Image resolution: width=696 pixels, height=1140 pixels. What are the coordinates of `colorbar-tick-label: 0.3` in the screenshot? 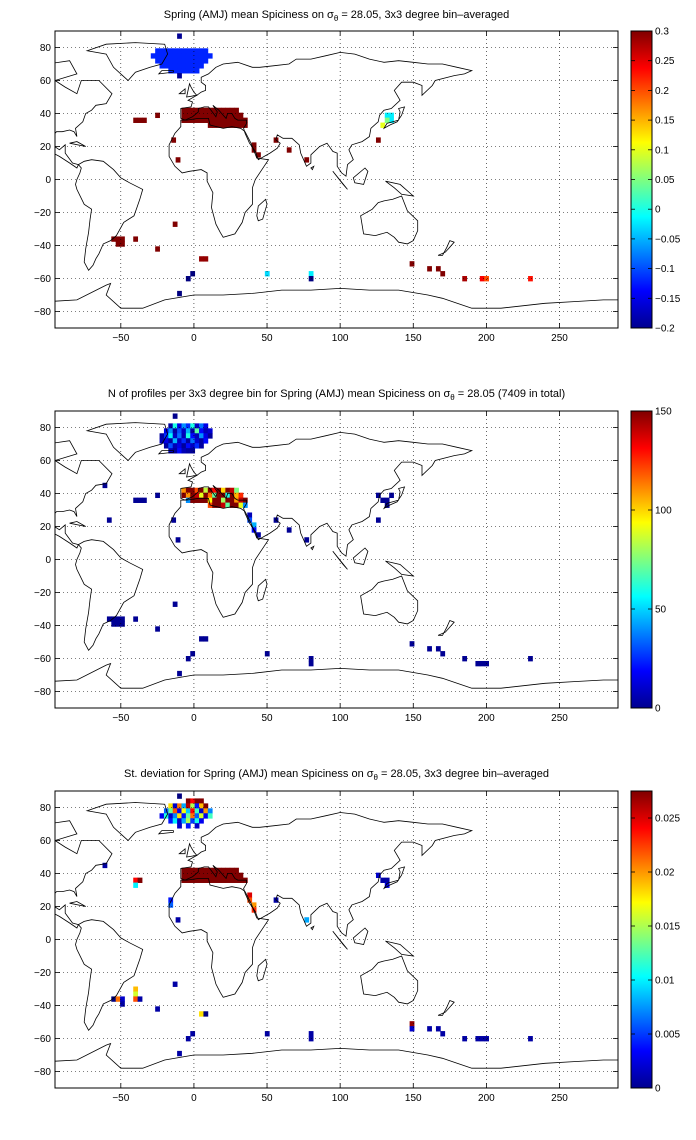 It's located at (662, 32).